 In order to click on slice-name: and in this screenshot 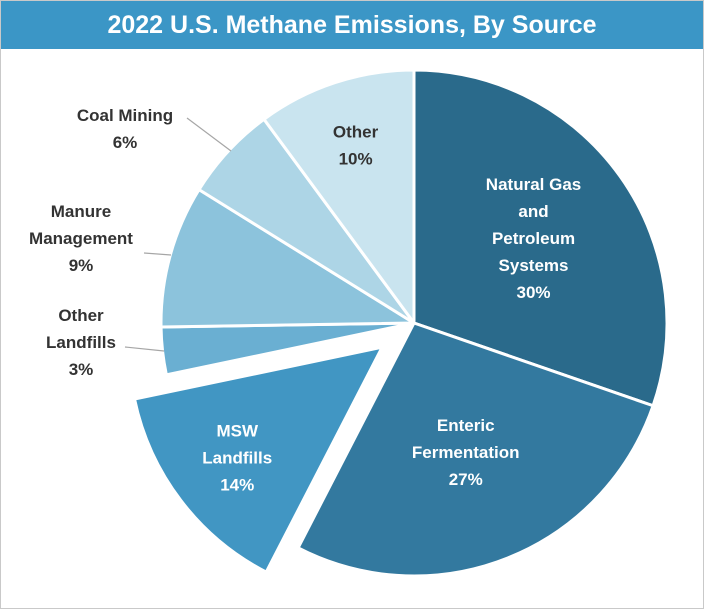, I will do `click(533, 211)`.